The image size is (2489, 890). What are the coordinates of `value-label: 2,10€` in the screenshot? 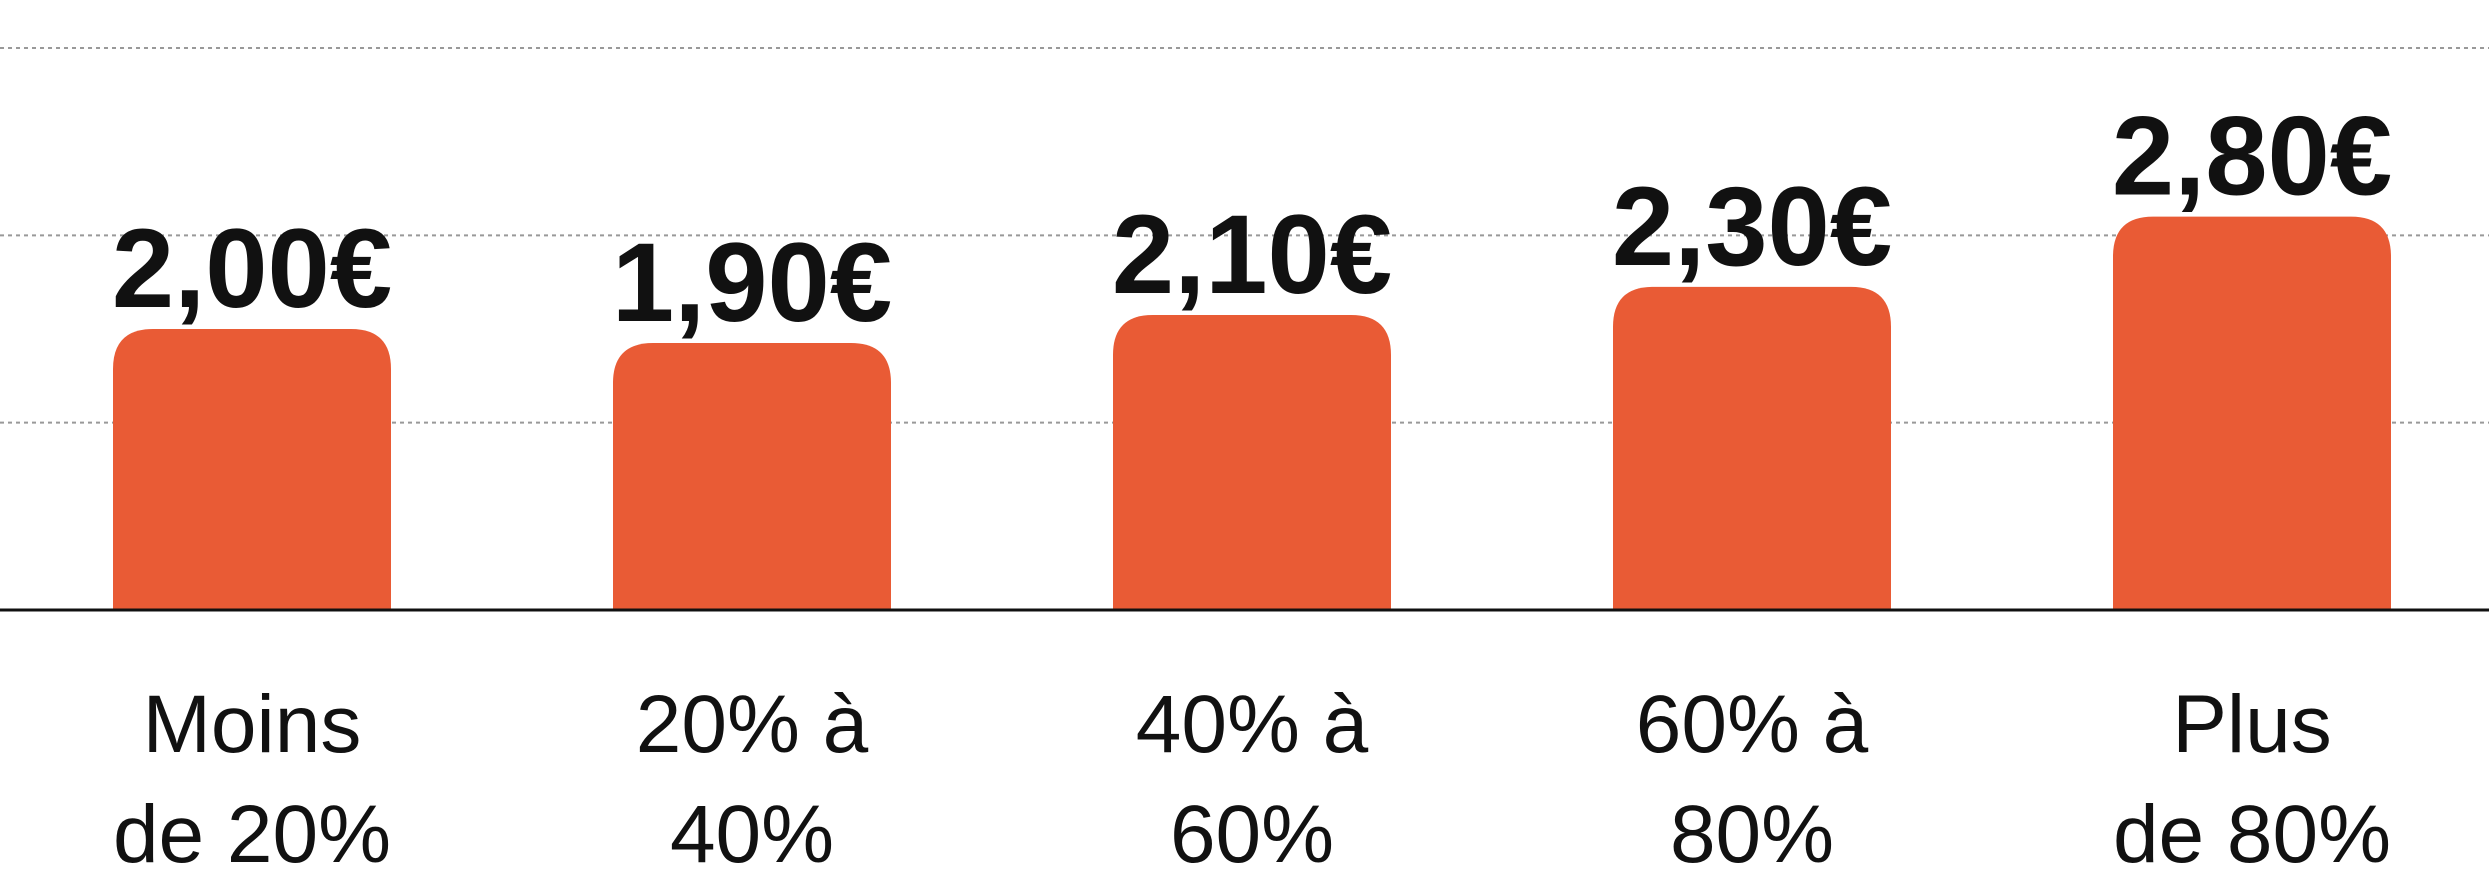 It's located at (1252, 254).